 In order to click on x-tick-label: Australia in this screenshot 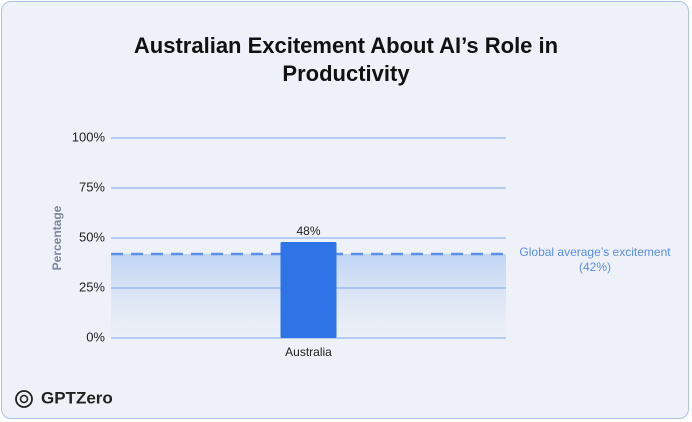, I will do `click(308, 352)`.